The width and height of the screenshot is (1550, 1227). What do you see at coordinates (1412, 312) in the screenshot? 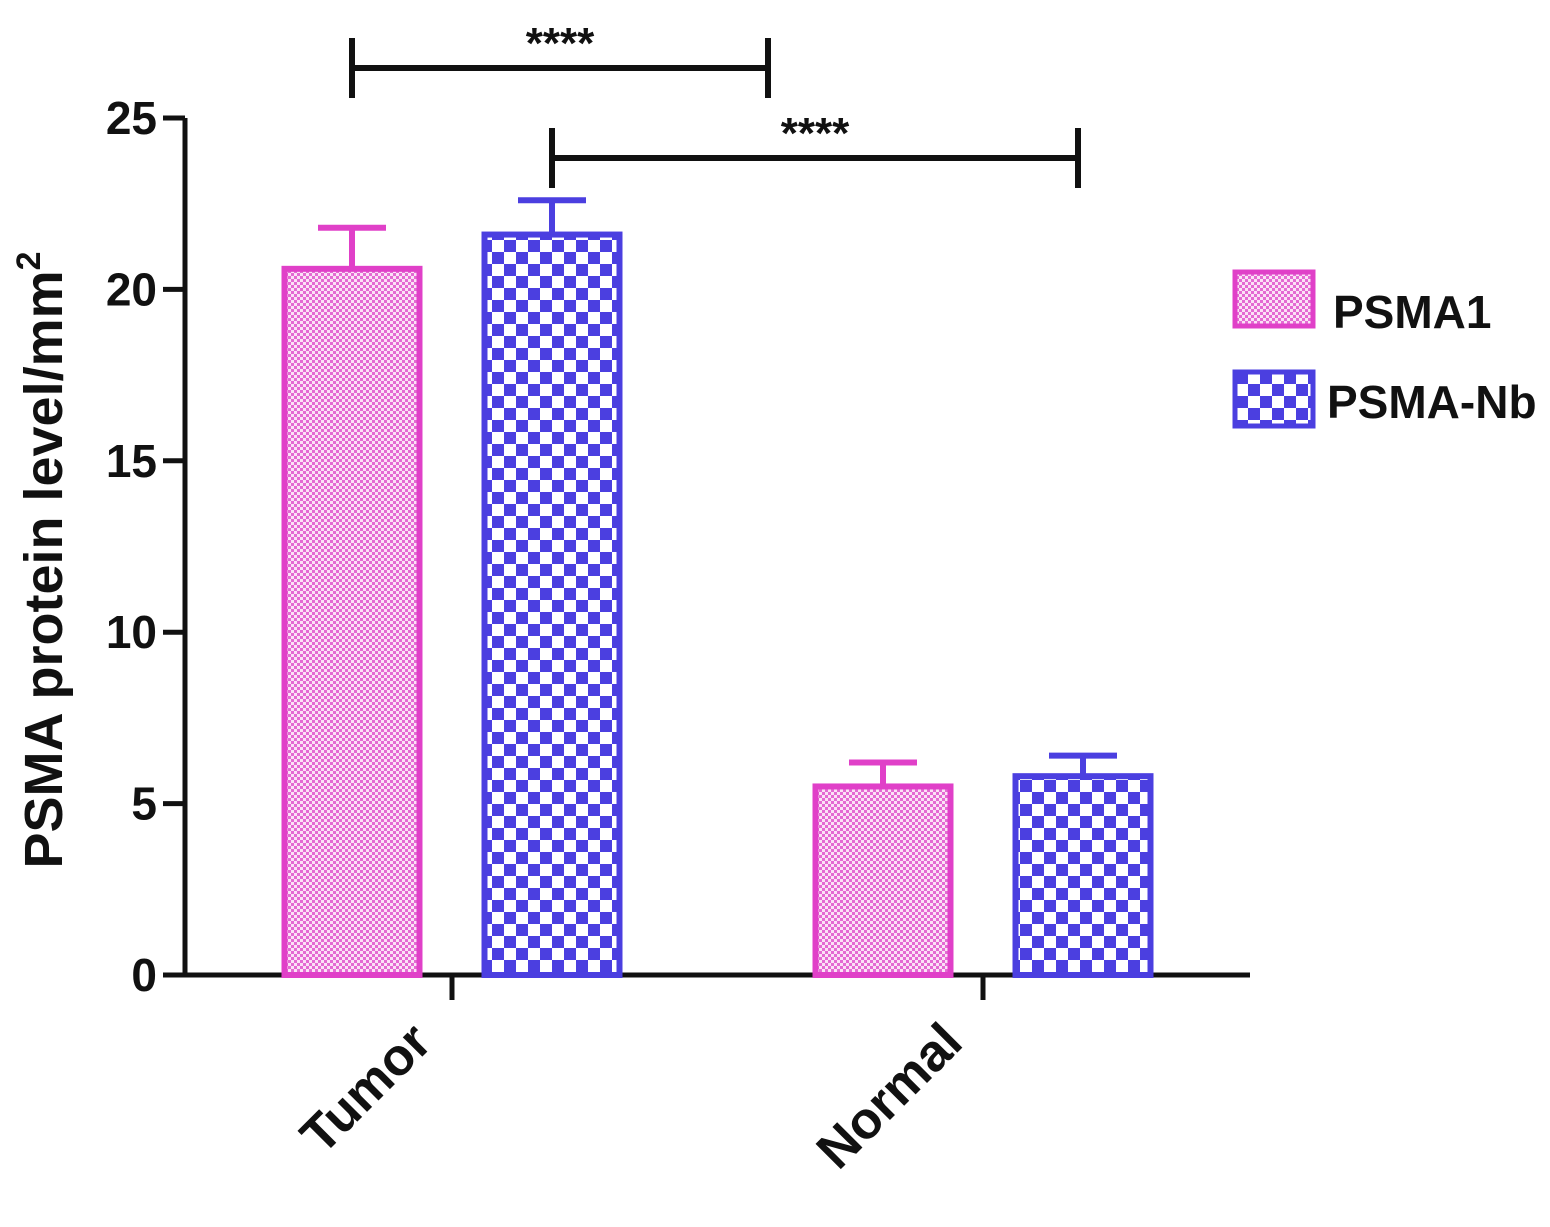
I see `legend-label-psma1: PSMA1` at bounding box center [1412, 312].